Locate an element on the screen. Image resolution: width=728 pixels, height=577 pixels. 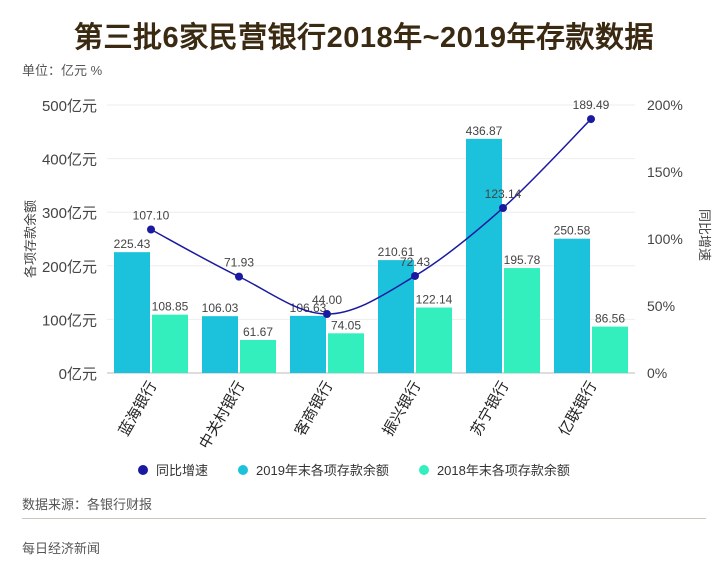
footer-publisher: 每日经济新闻 is located at coordinates (61, 548).